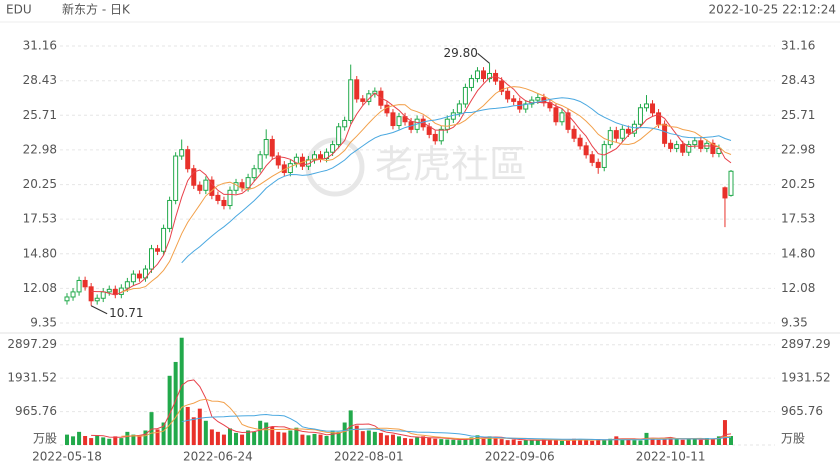 The width and height of the screenshot is (840, 470). What do you see at coordinates (19, 10) in the screenshot?
I see `symbol: EDU` at bounding box center [19, 10].